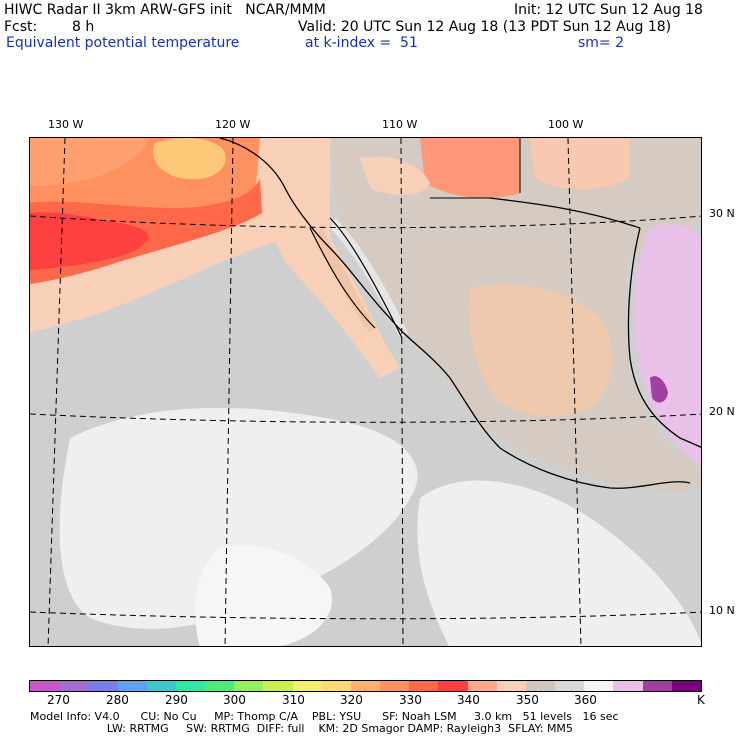 This screenshot has height=740, width=740. What do you see at coordinates (722, 213) in the screenshot?
I see `lat-label-30n: 30 N` at bounding box center [722, 213].